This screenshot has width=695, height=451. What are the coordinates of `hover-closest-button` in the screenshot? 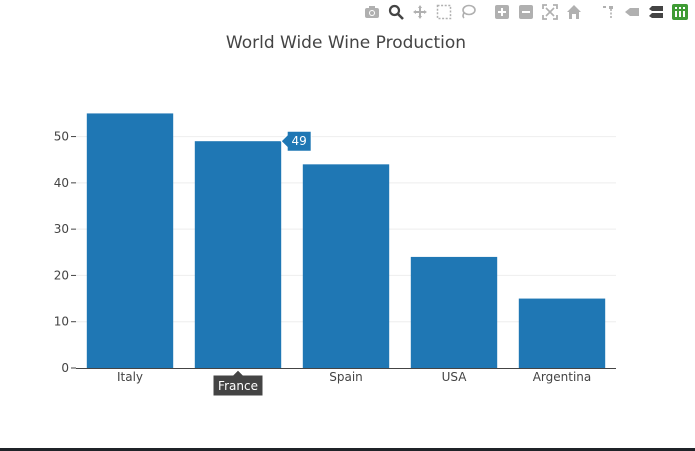 It's located at (632, 12).